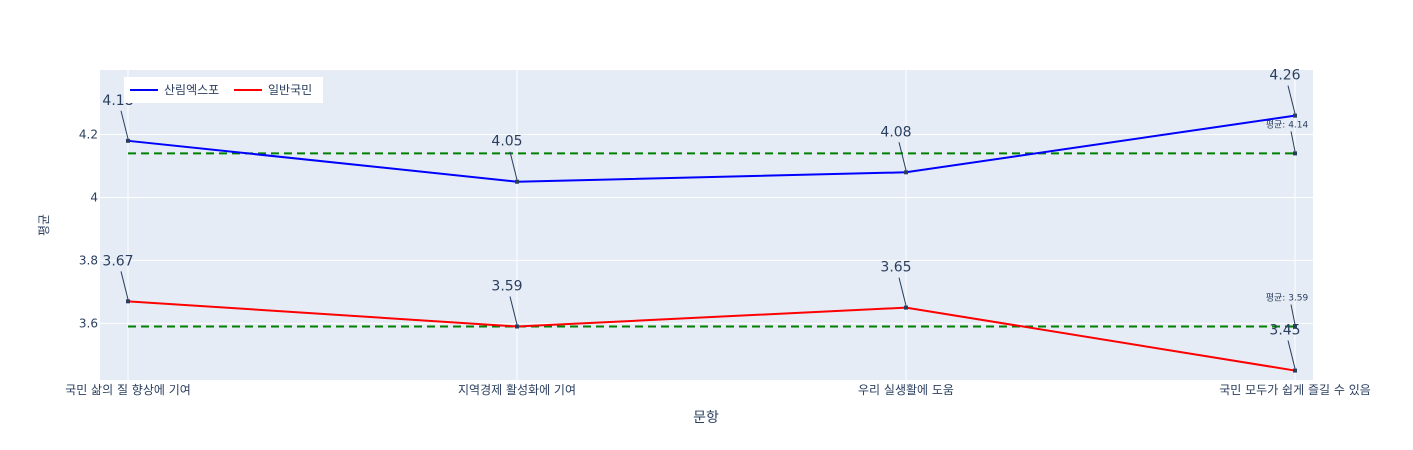 The image size is (1413, 450). What do you see at coordinates (1284, 76) in the screenshot?
I see `data-label: 4.26` at bounding box center [1284, 76].